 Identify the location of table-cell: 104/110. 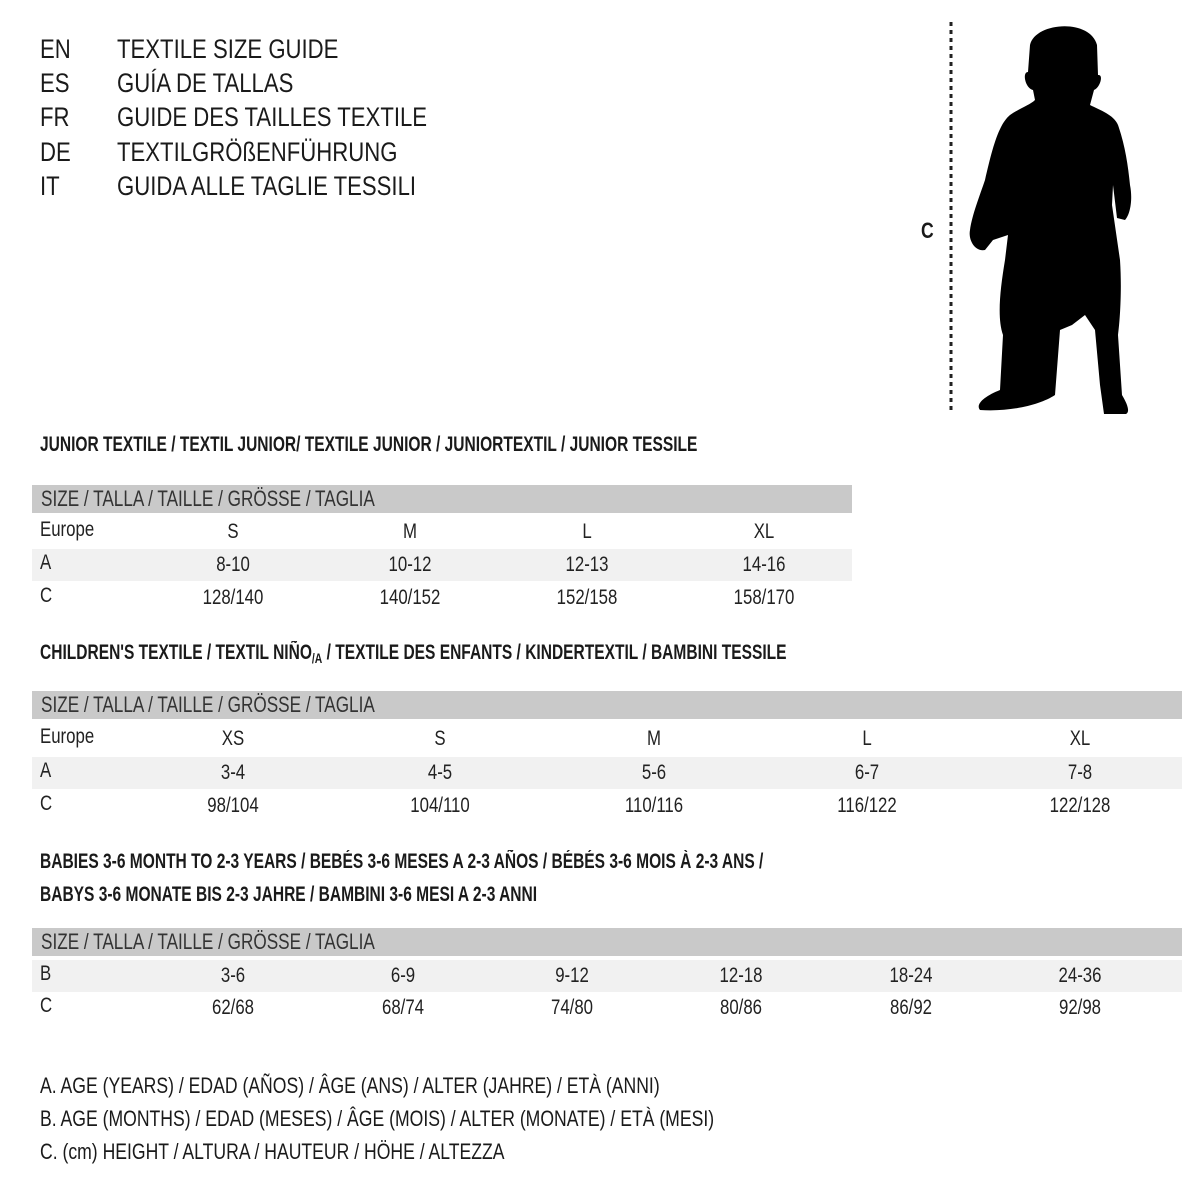
(440, 805).